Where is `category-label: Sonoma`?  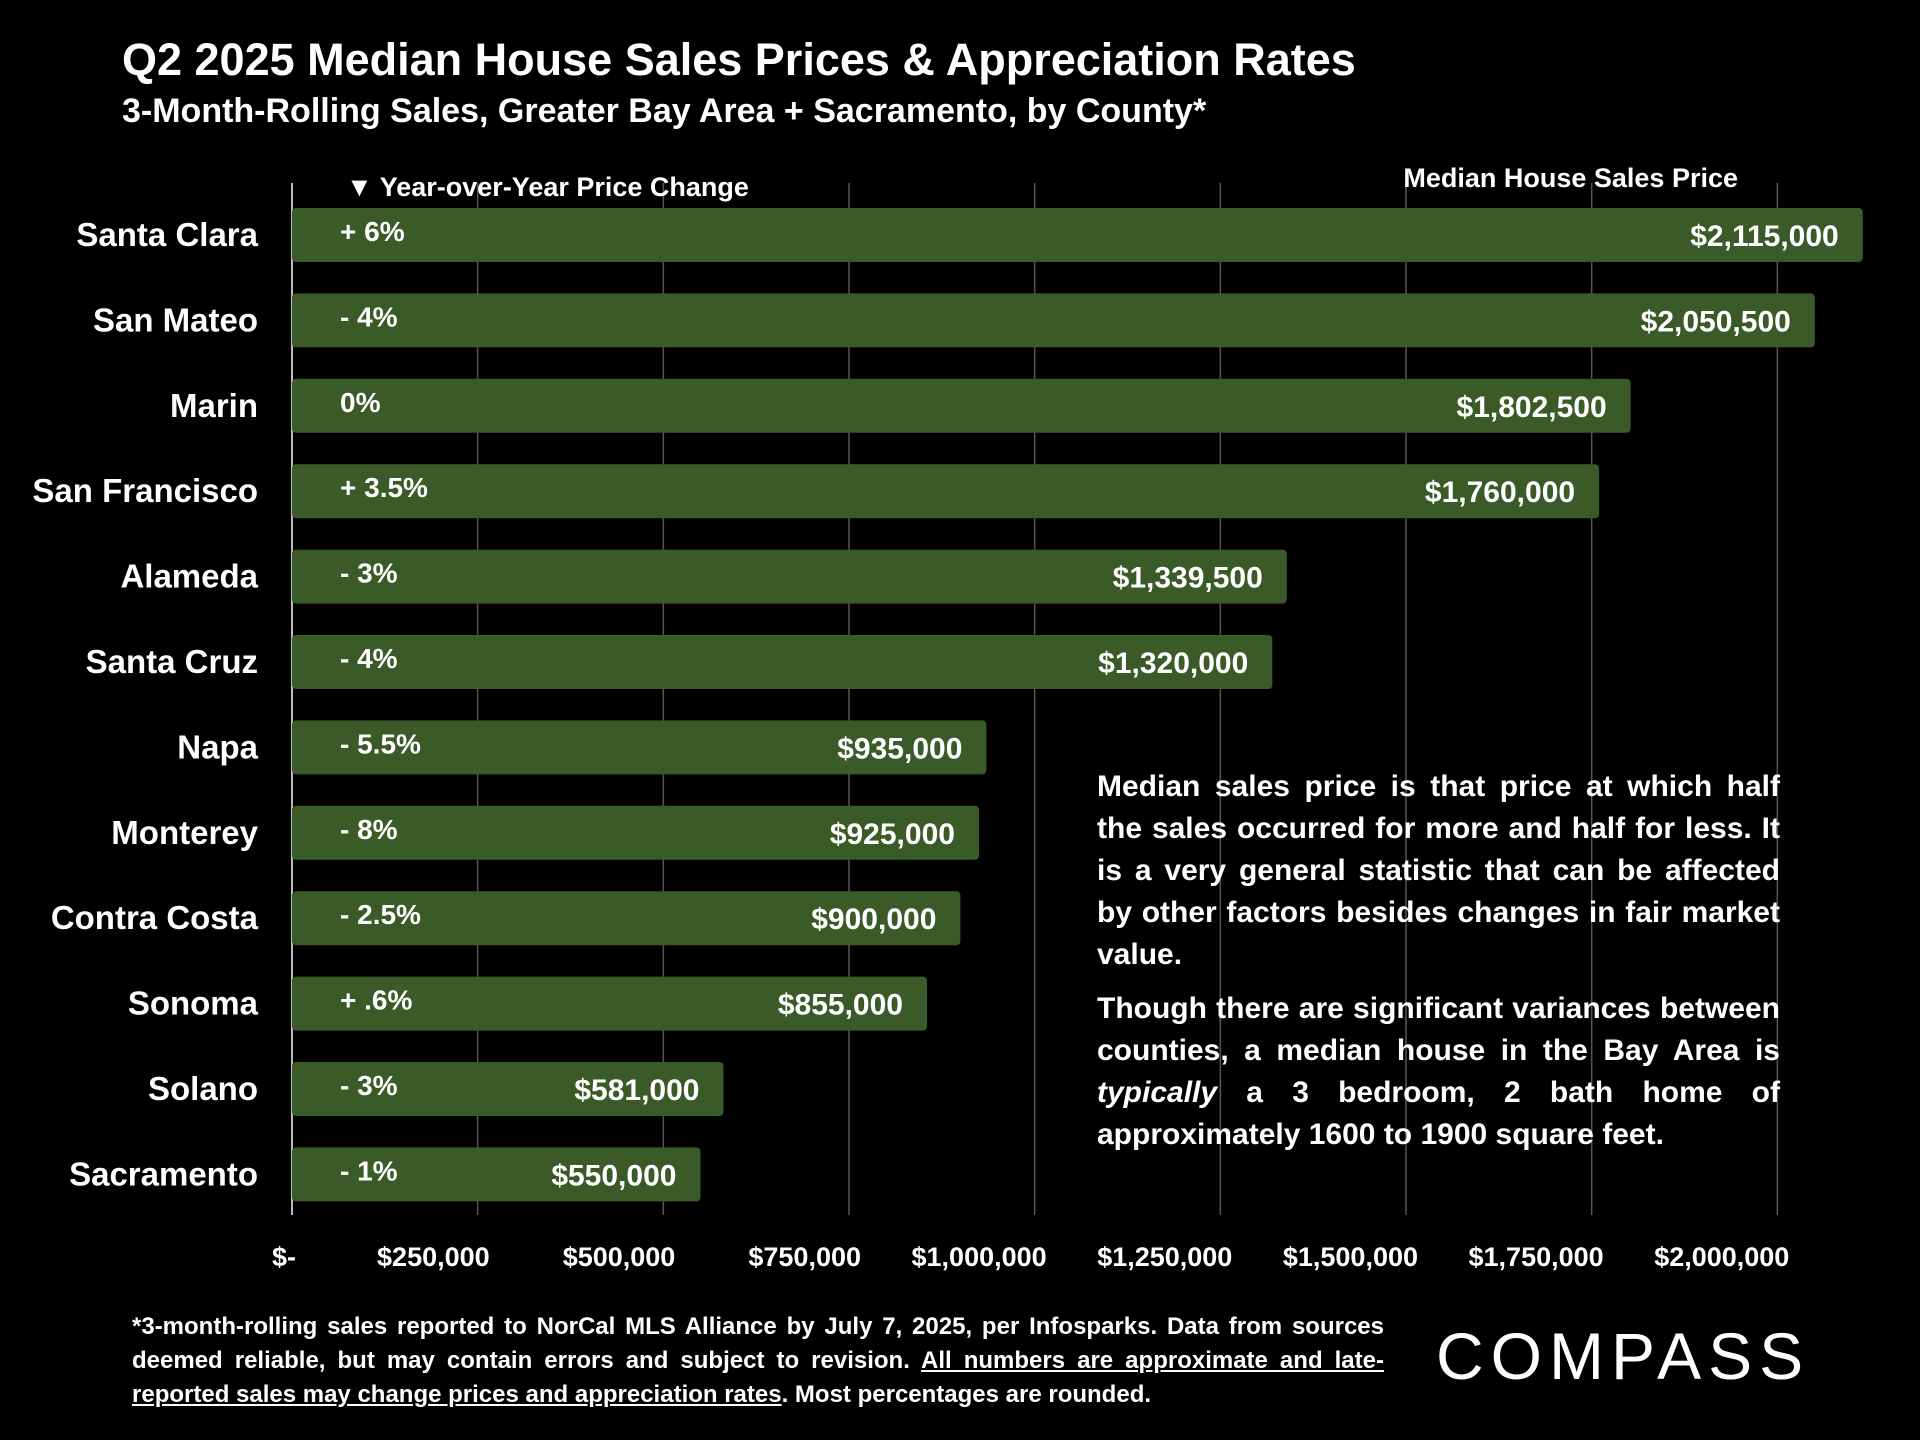 category-label: Sonoma is located at coordinates (193, 1003).